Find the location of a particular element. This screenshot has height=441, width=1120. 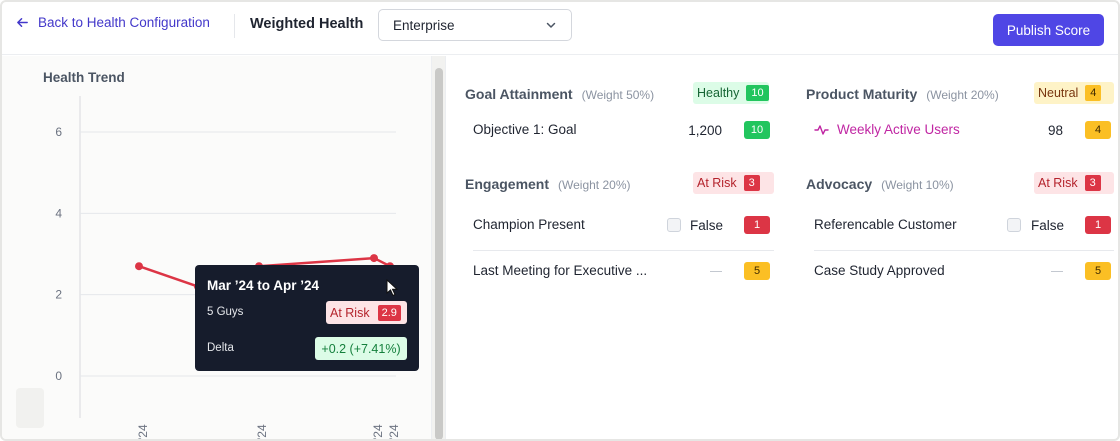

page-title: Weighted Health is located at coordinates (306, 24).